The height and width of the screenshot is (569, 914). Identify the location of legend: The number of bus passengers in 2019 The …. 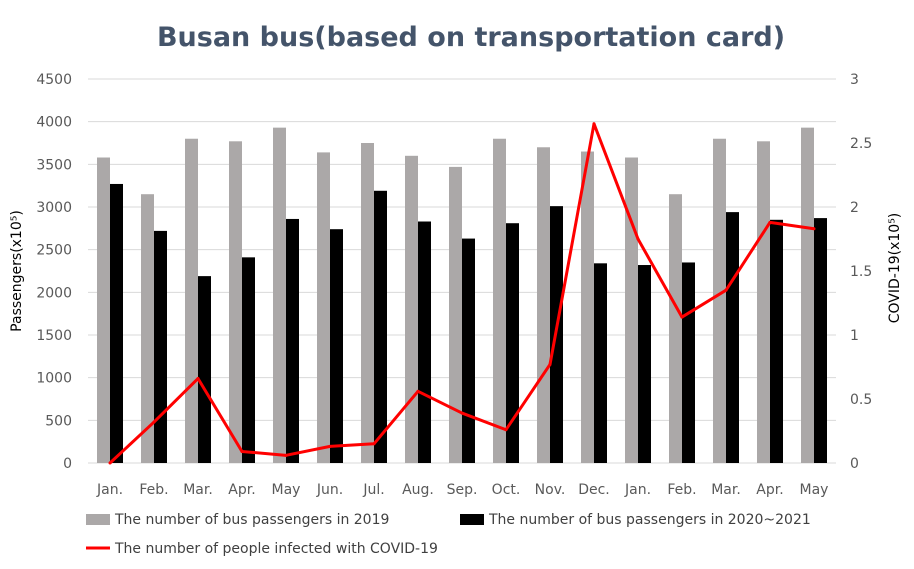
(448, 534).